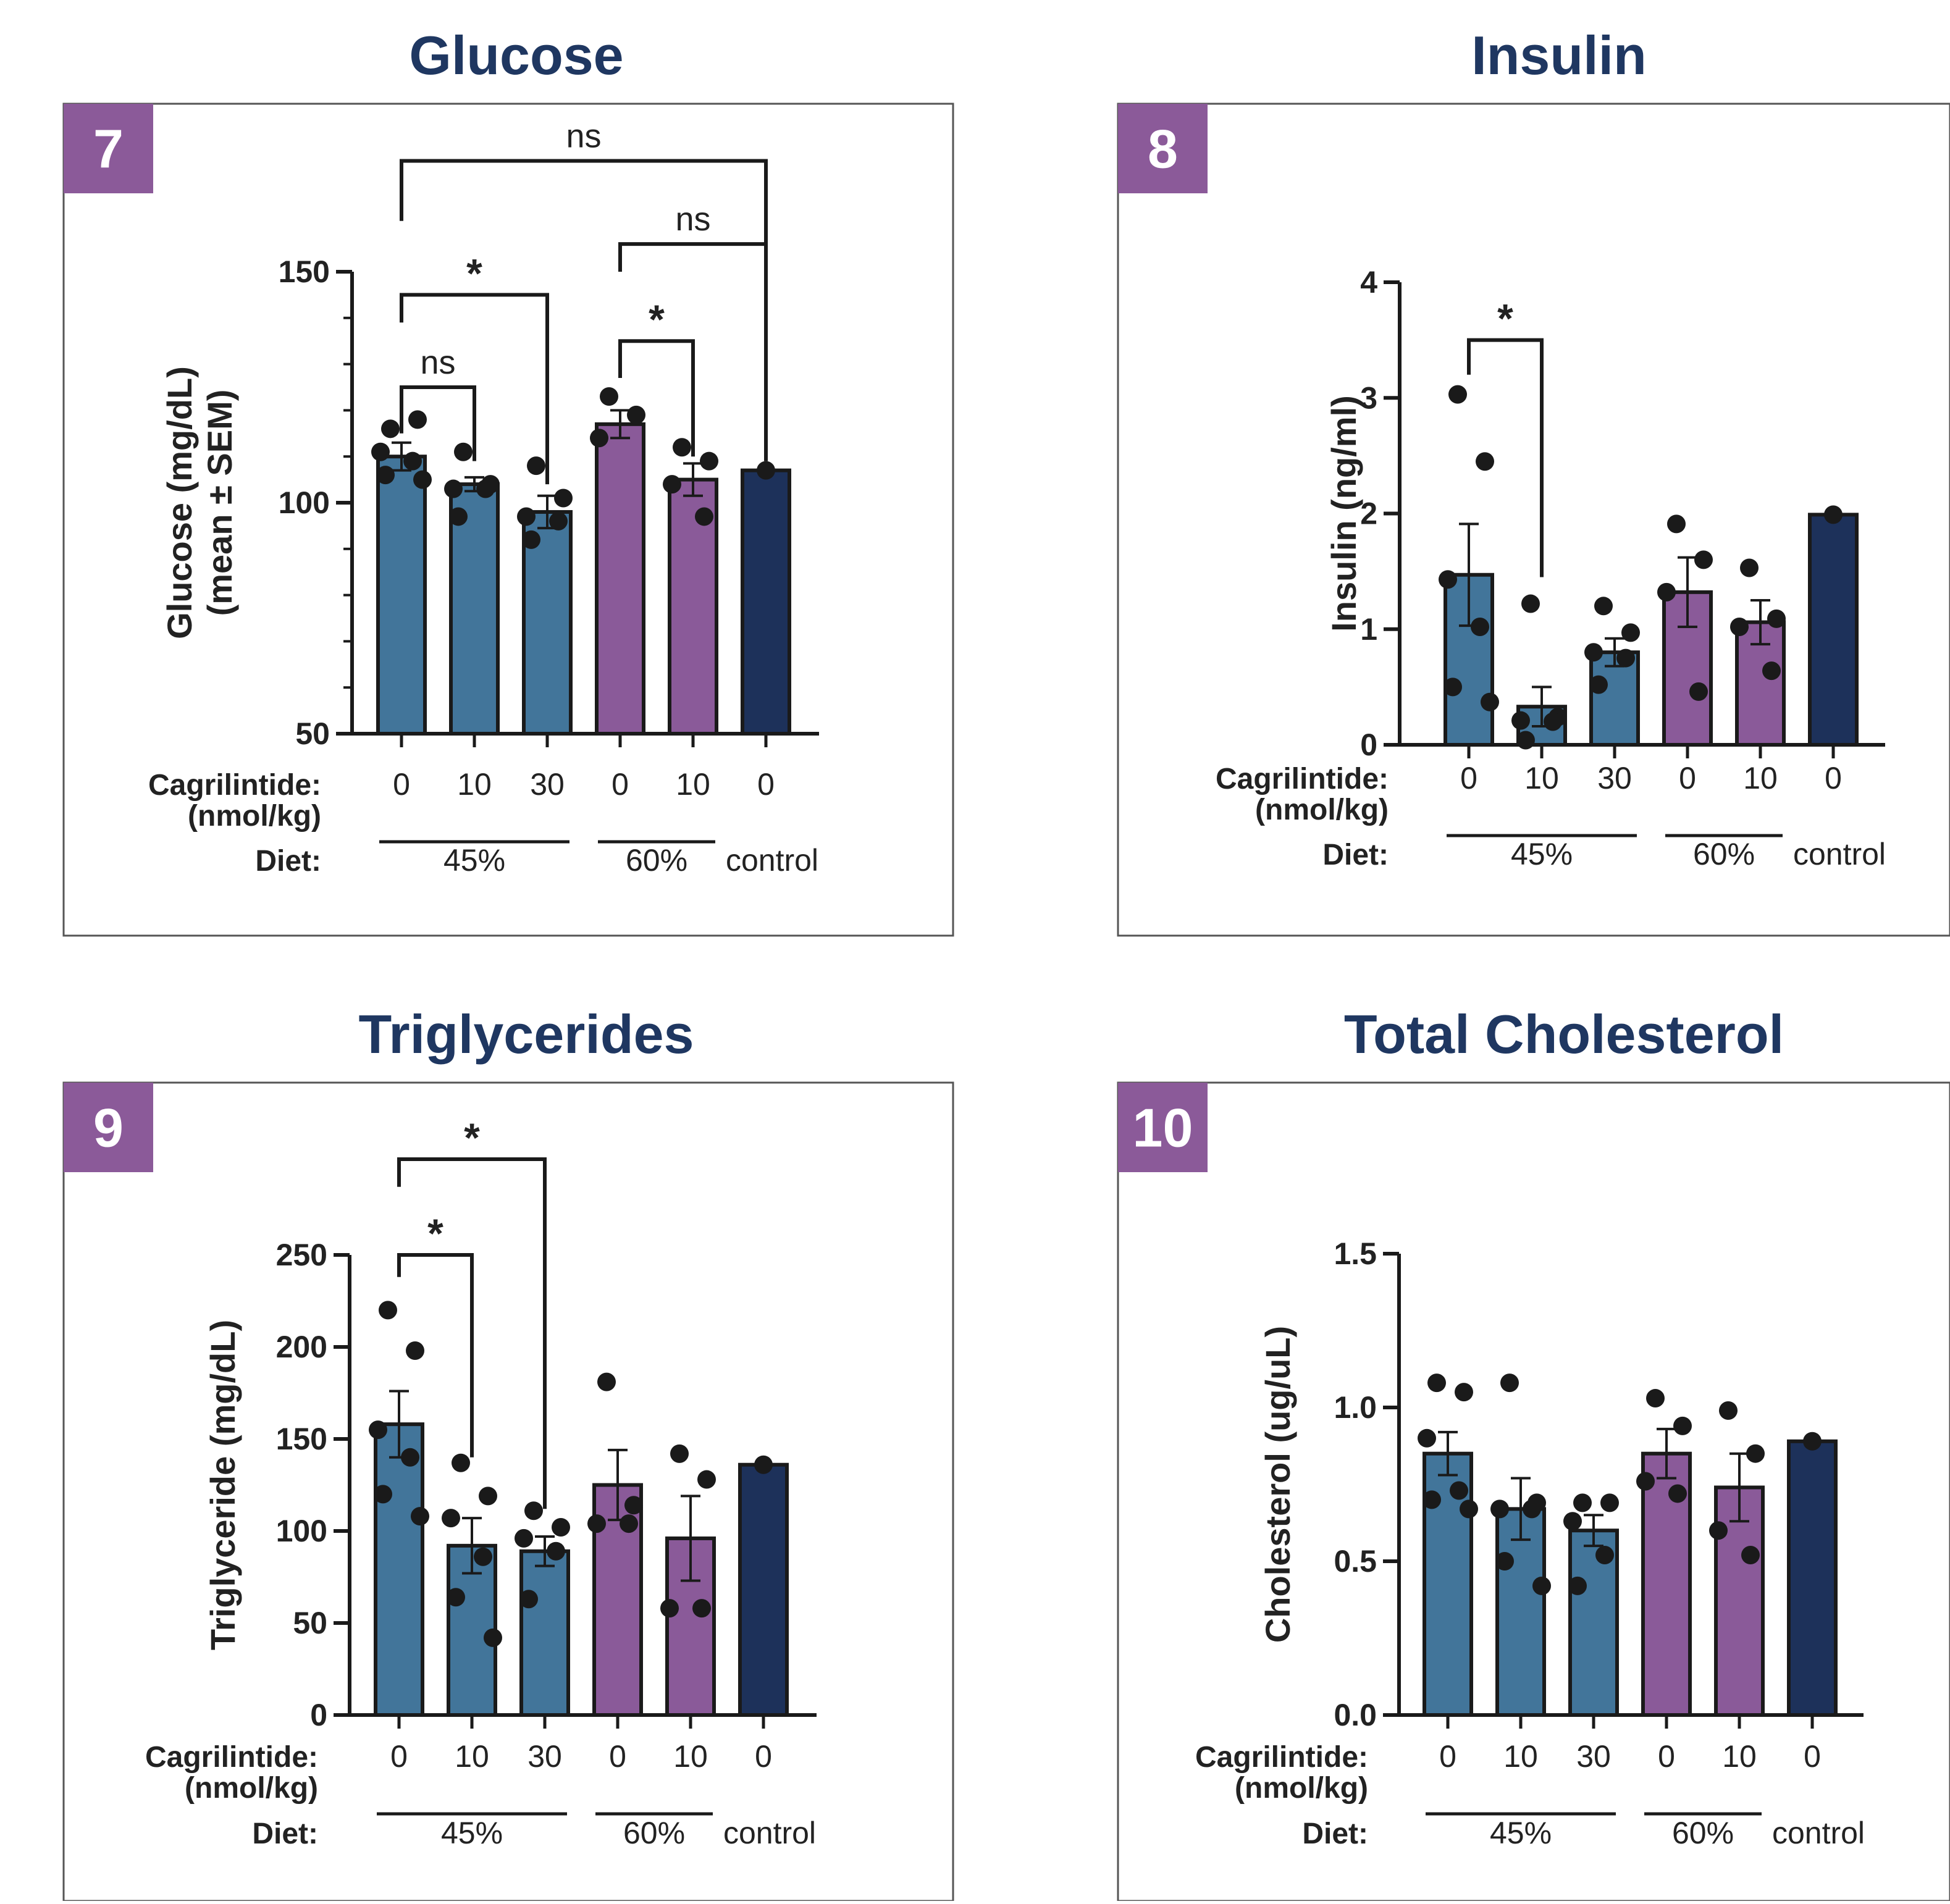 This screenshot has height=1904, width=1950. Describe the element at coordinates (1355, 1253) in the screenshot. I see `y-tick-label: 1.5` at that location.